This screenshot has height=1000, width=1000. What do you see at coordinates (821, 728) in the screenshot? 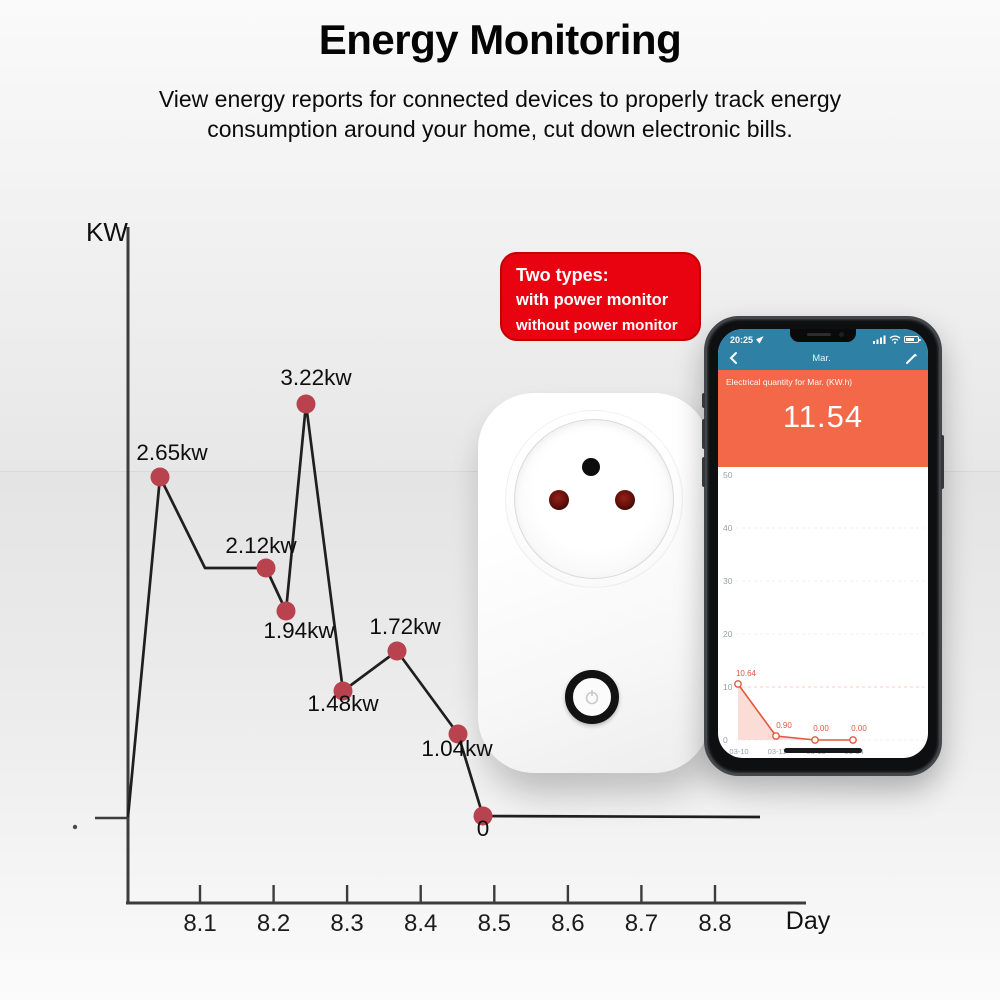
I see `mini-value-0-00-a: 0.00` at bounding box center [821, 728].